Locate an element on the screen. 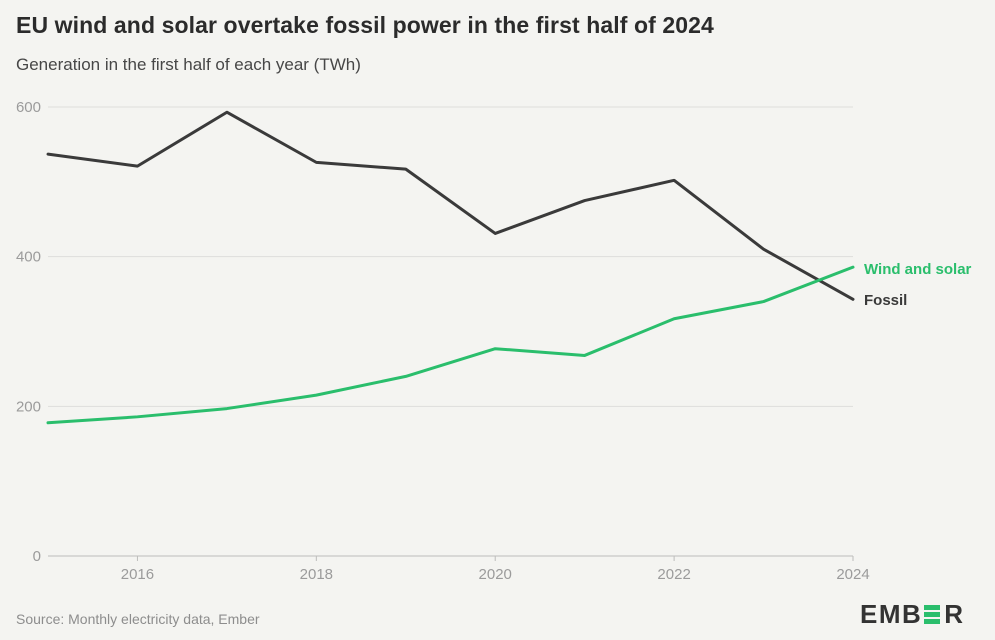 The image size is (995, 640). x-tick-label: 2020 is located at coordinates (495, 574).